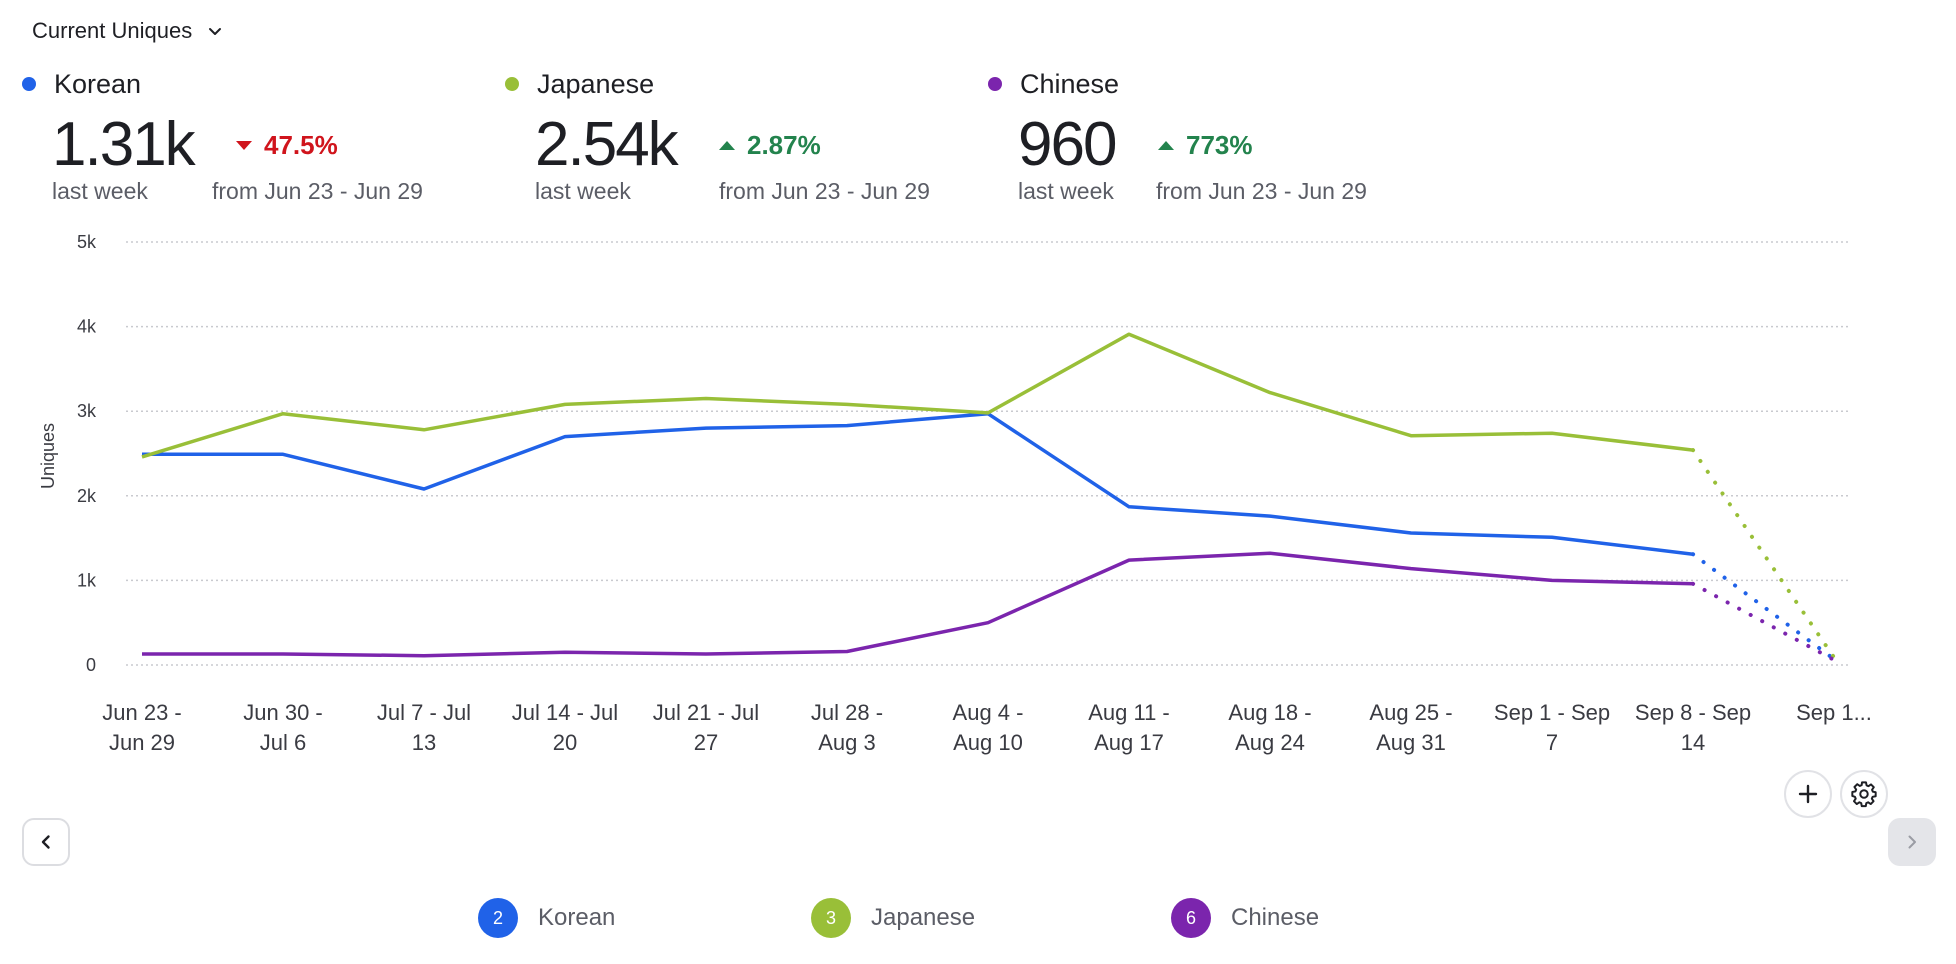 Image resolution: width=1956 pixels, height=964 pixels. I want to click on legend-item-japanese: 3 Japanese, so click(893, 918).